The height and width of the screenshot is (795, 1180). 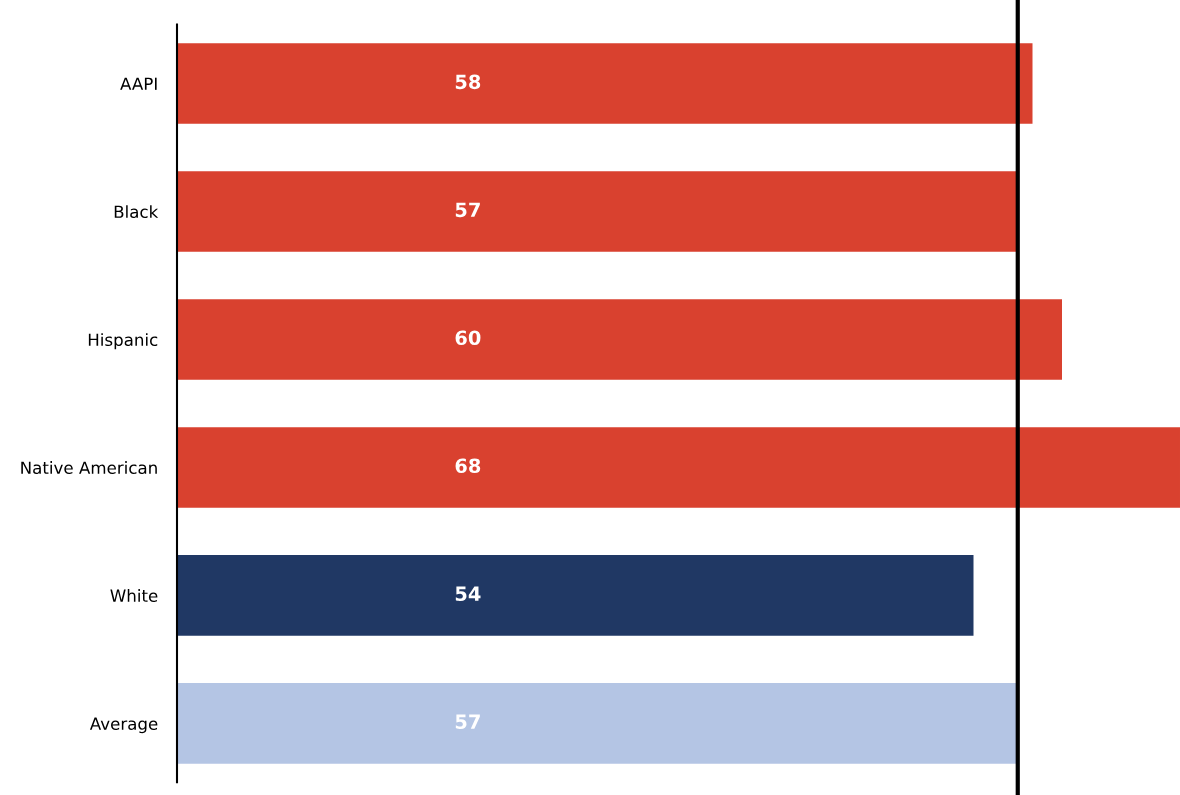 What do you see at coordinates (468, 594) in the screenshot?
I see `data-label: 54` at bounding box center [468, 594].